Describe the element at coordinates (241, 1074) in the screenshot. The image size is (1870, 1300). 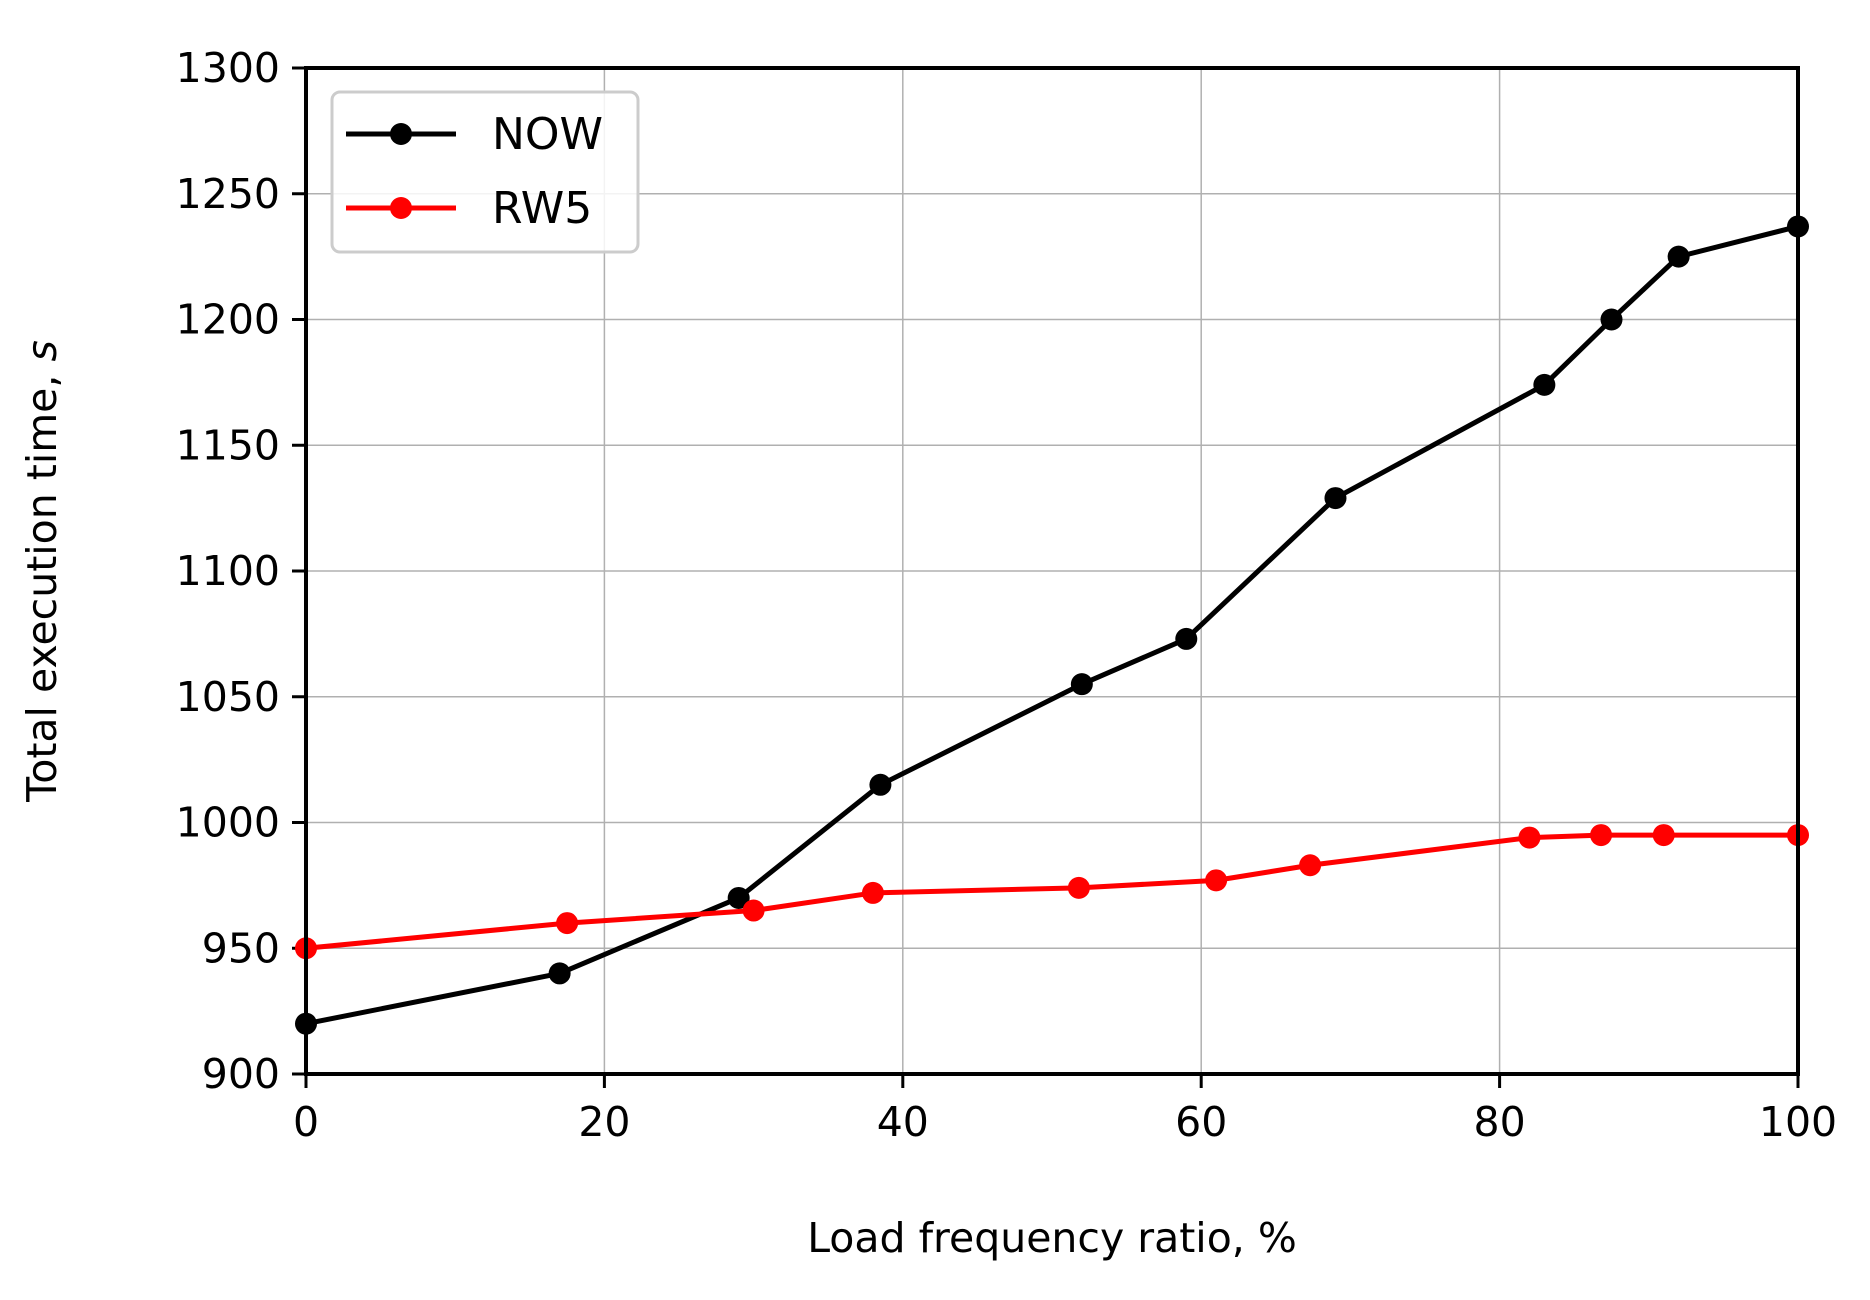
I see `y-tick-label: 900` at that location.